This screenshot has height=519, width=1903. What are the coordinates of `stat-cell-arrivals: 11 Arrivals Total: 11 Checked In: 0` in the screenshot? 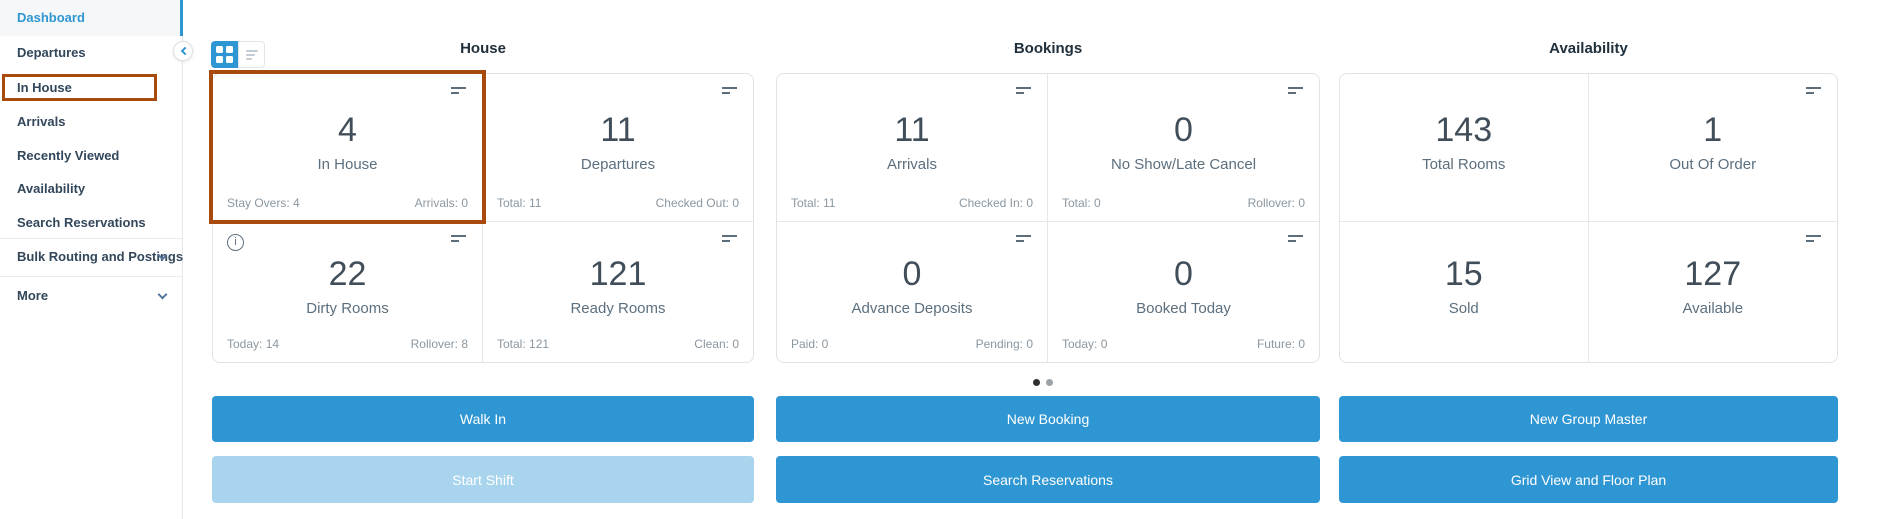 It's located at (912, 148).